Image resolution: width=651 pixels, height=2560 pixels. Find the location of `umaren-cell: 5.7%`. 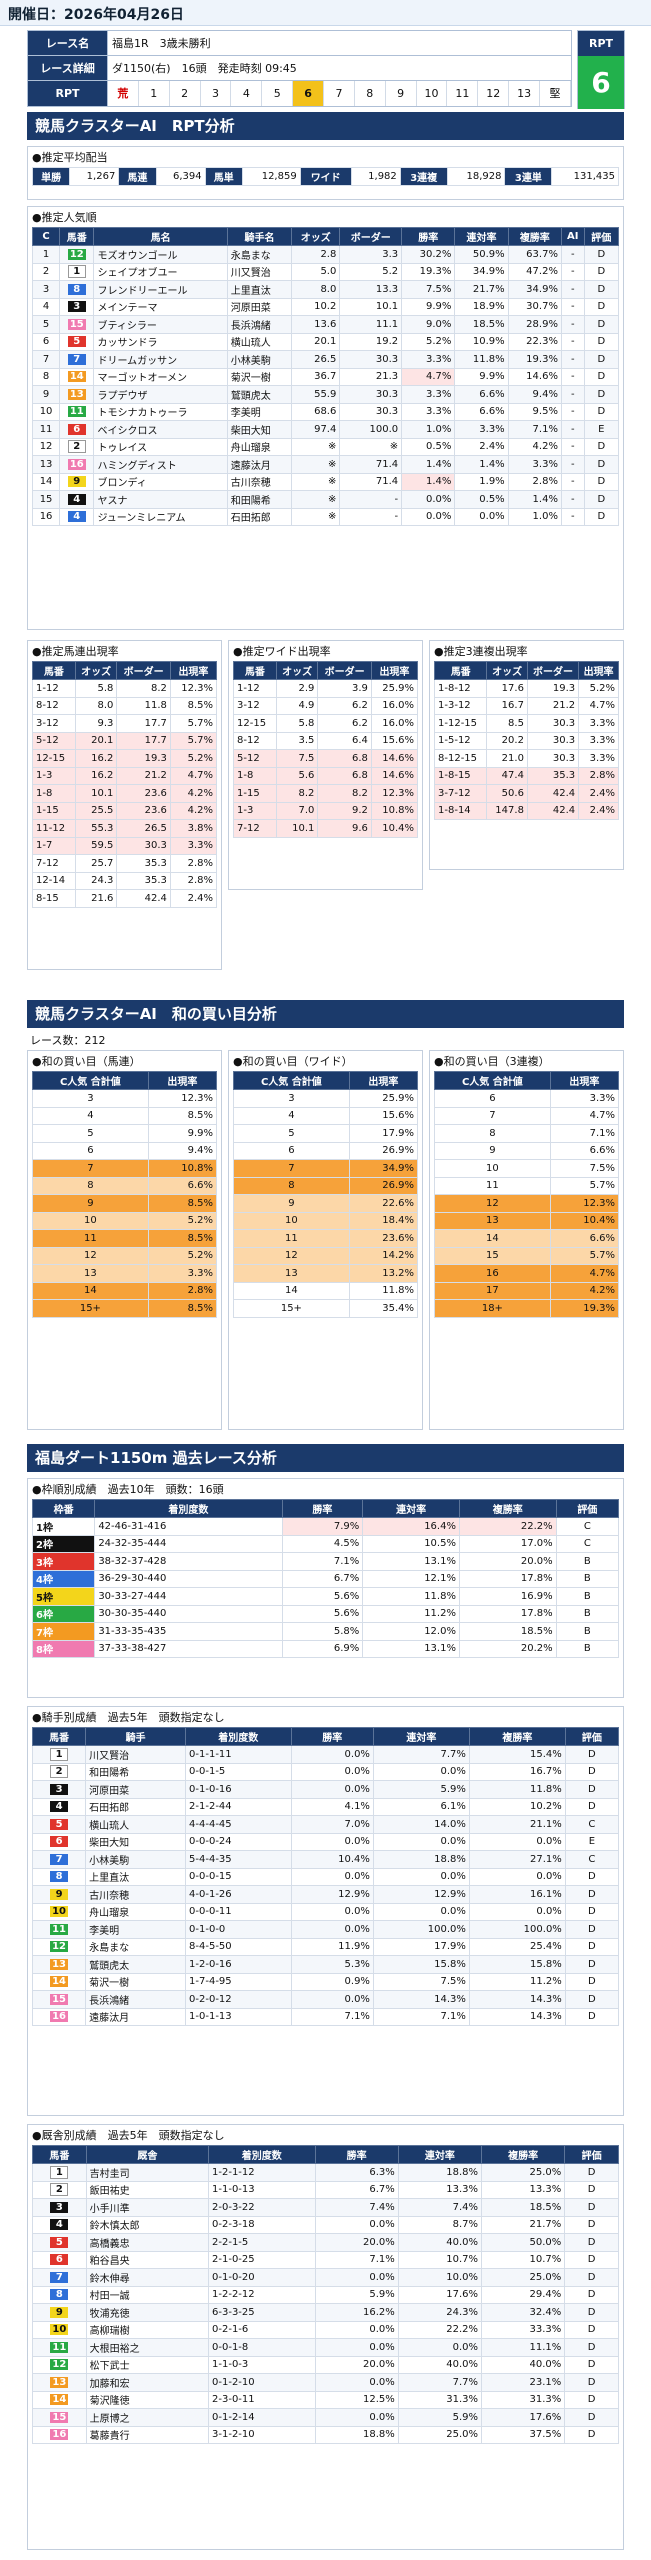

umaren-cell: 5.7% is located at coordinates (193, 723).